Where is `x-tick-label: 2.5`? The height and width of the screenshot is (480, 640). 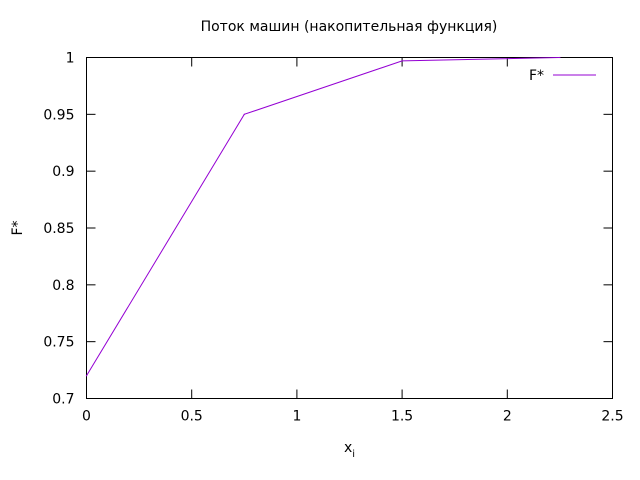
x-tick-label: 2.5 is located at coordinates (612, 417).